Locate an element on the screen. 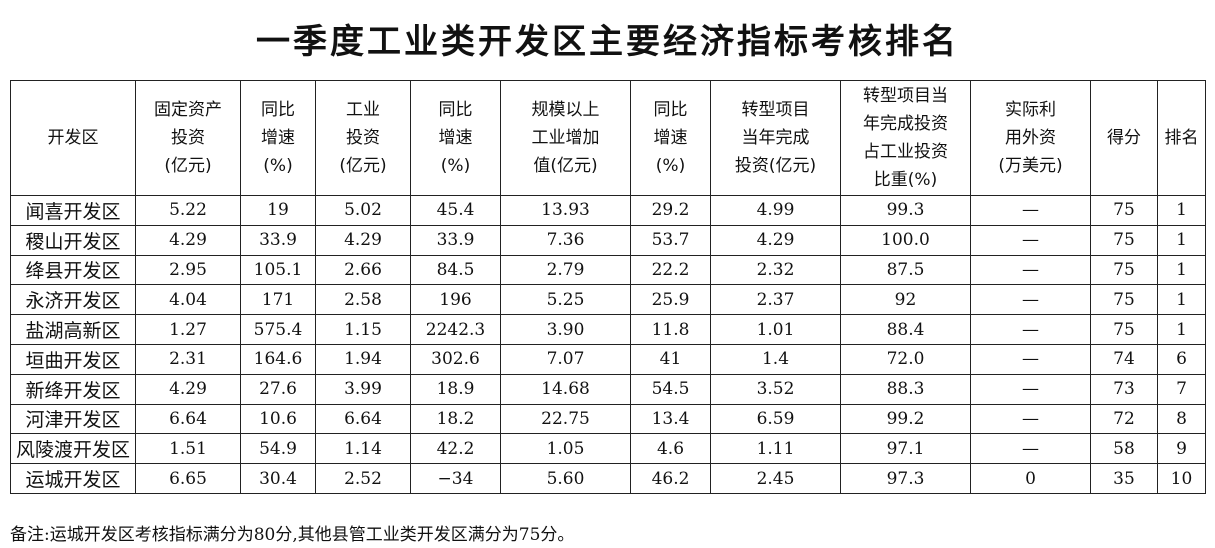  cell: 1.51 is located at coordinates (188, 449).